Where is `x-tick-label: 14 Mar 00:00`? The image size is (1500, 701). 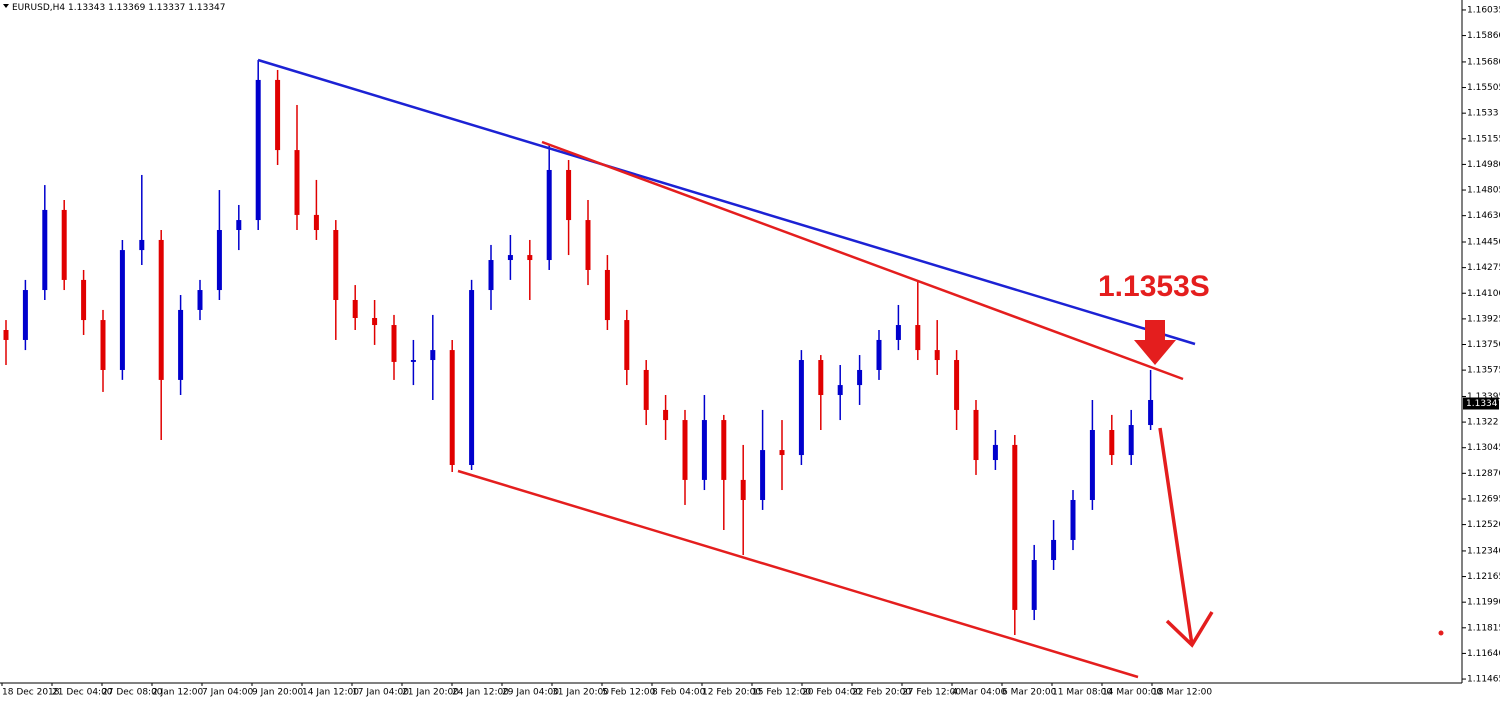
x-tick-label: 14 Mar 00:00 is located at coordinates (1132, 693).